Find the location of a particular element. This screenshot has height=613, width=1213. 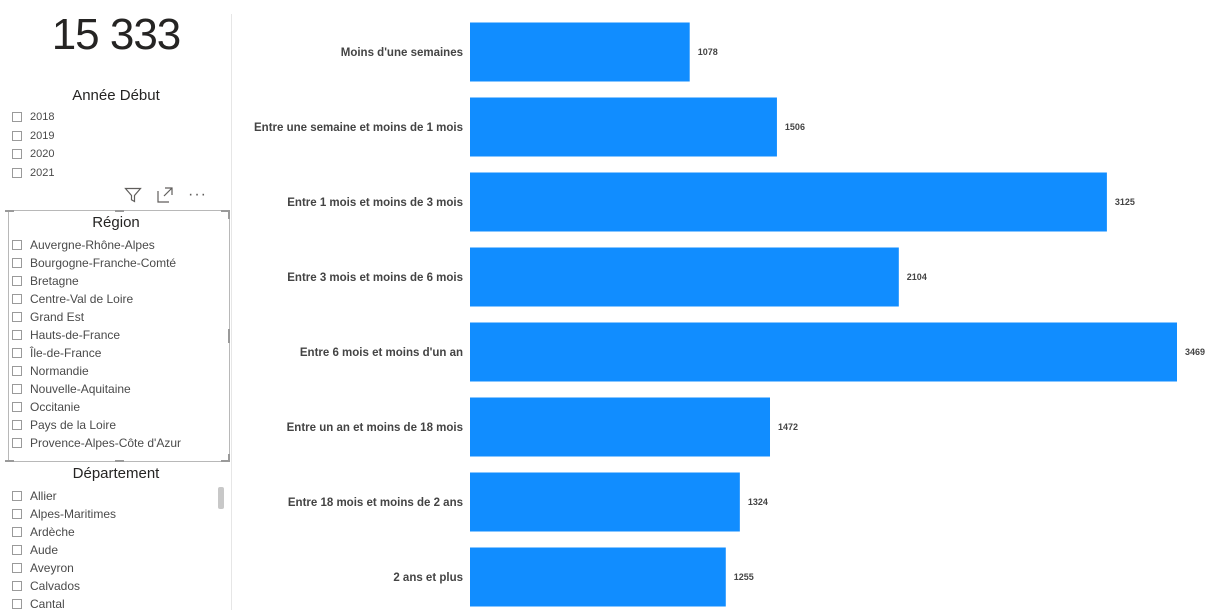

region-slicer-title: Région is located at coordinates (116, 222).